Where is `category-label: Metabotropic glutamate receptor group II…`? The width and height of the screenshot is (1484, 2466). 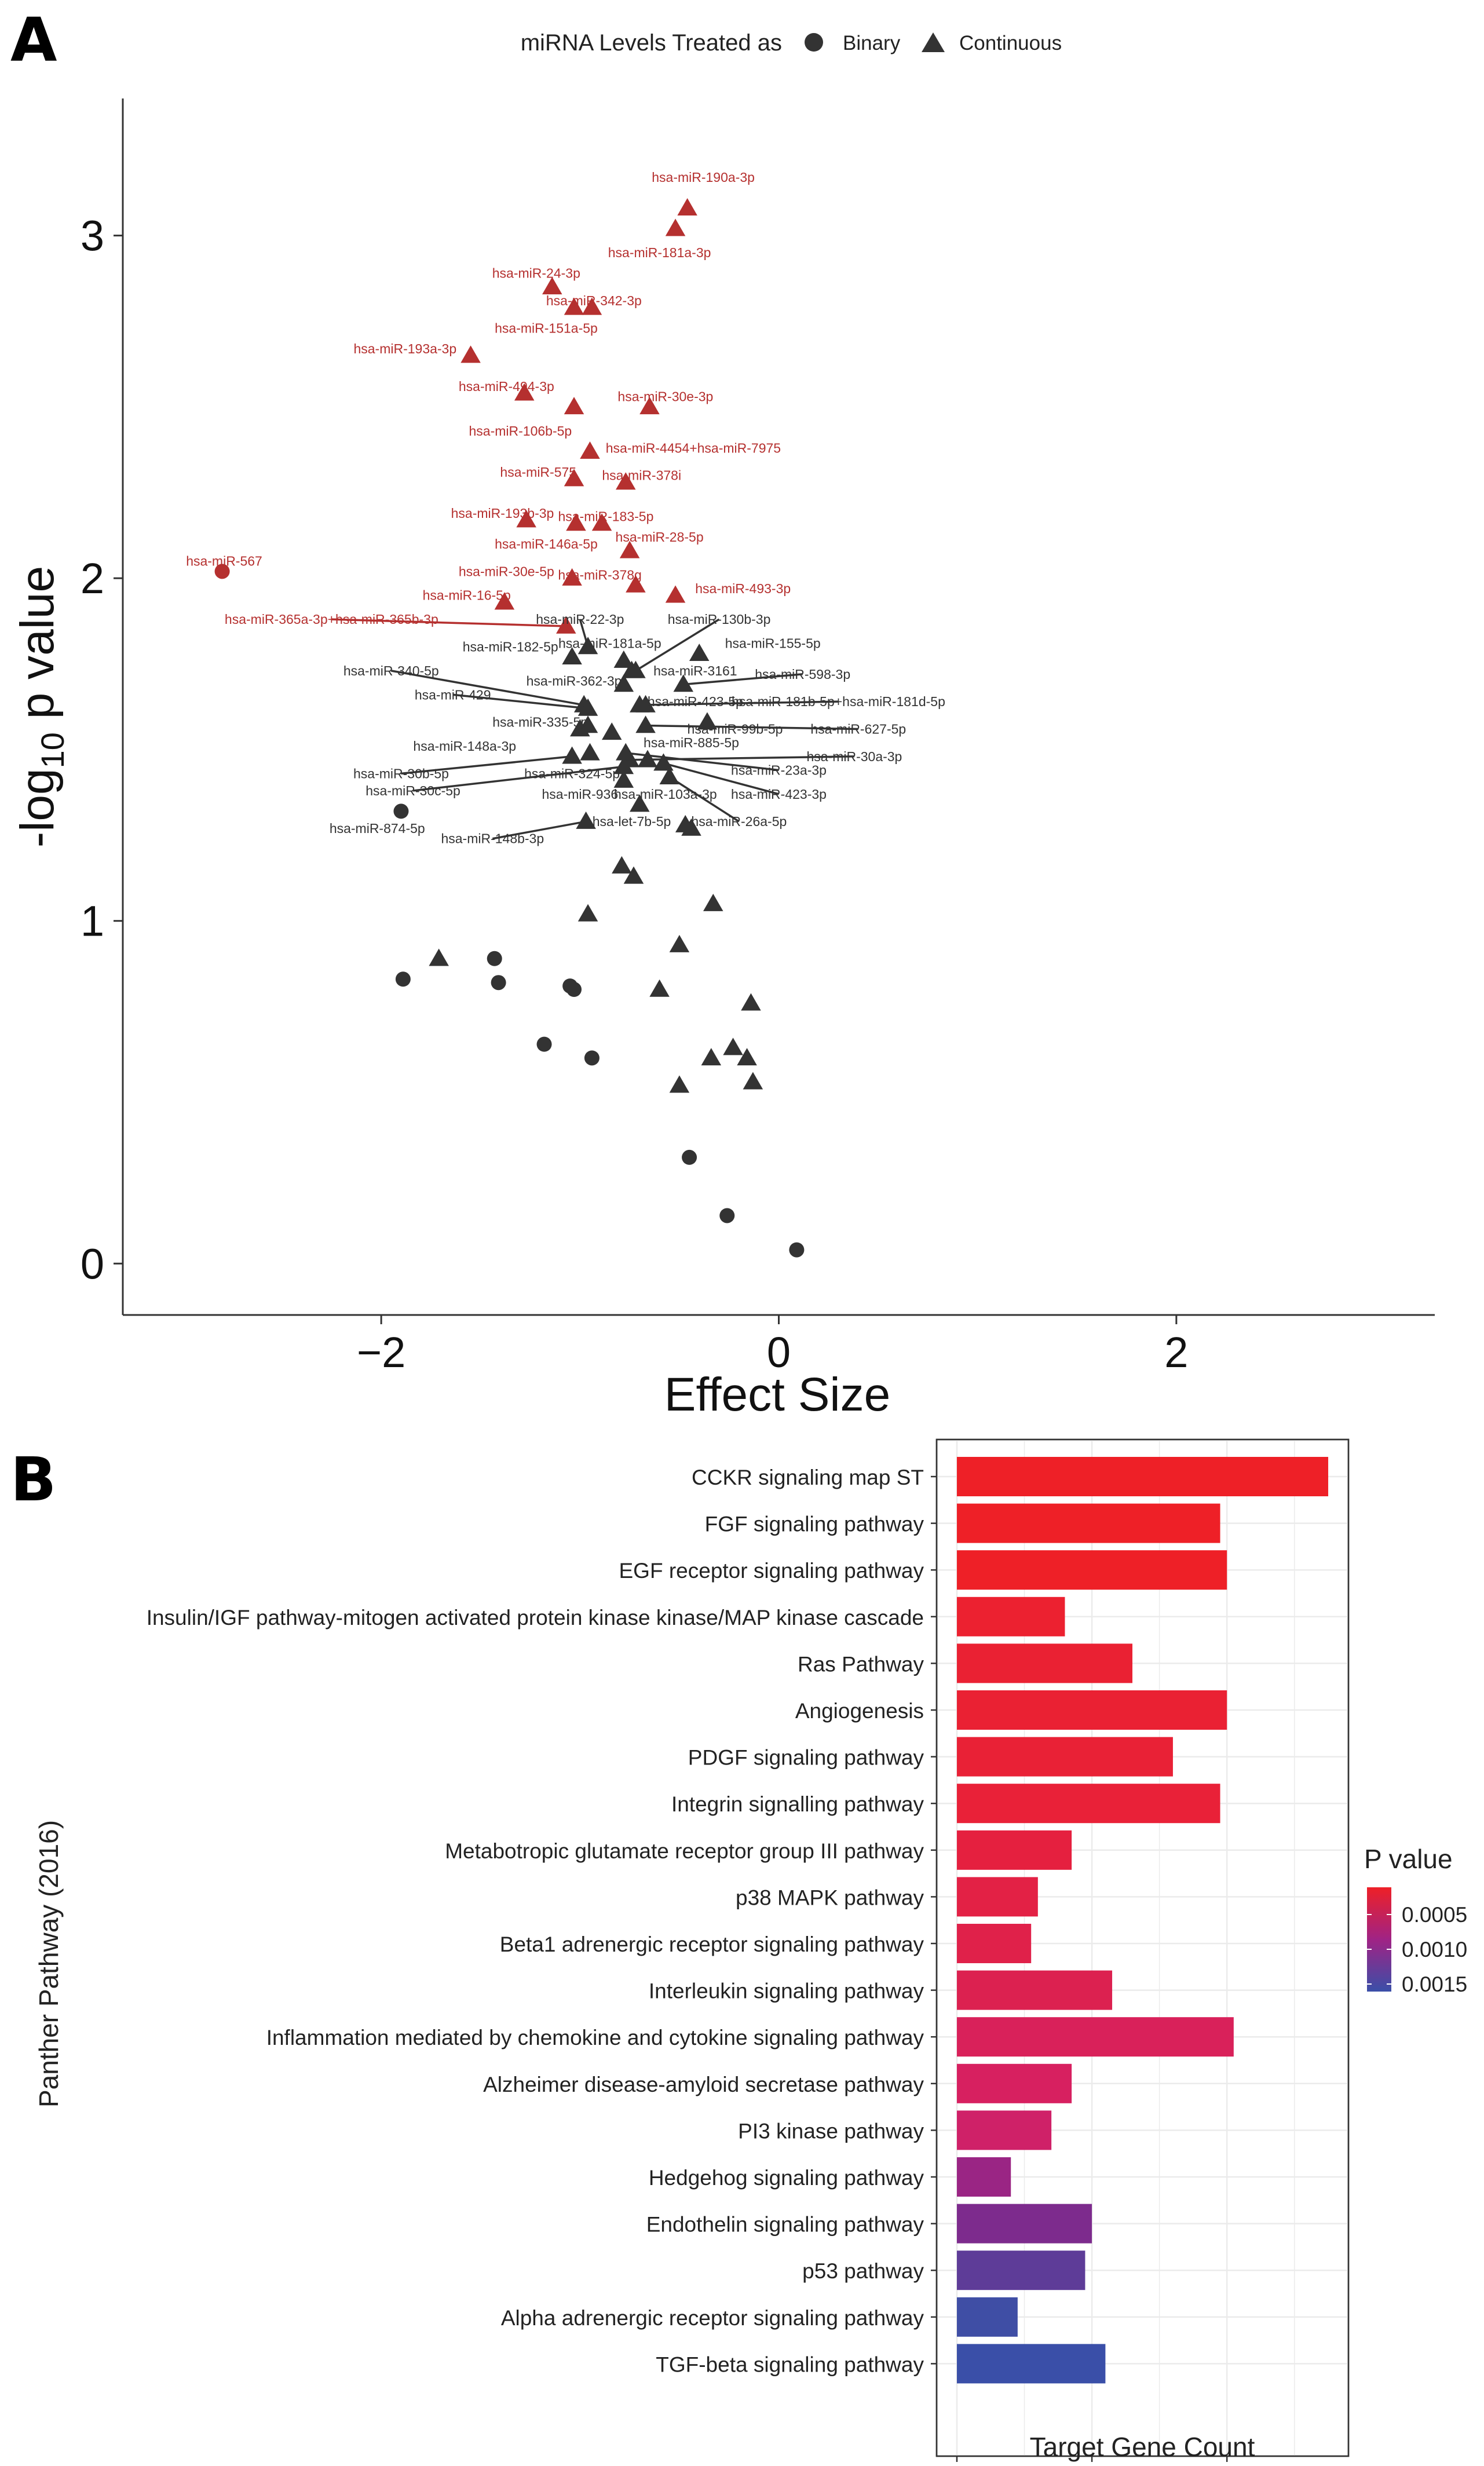
category-label: Metabotropic glutamate receptor group II… is located at coordinates (684, 1851).